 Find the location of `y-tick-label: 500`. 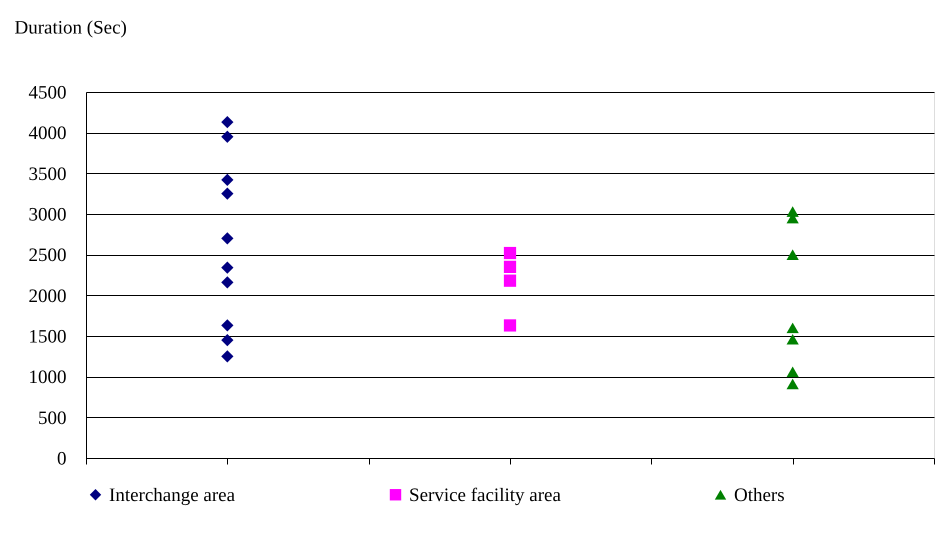

y-tick-label: 500 is located at coordinates (52, 418).